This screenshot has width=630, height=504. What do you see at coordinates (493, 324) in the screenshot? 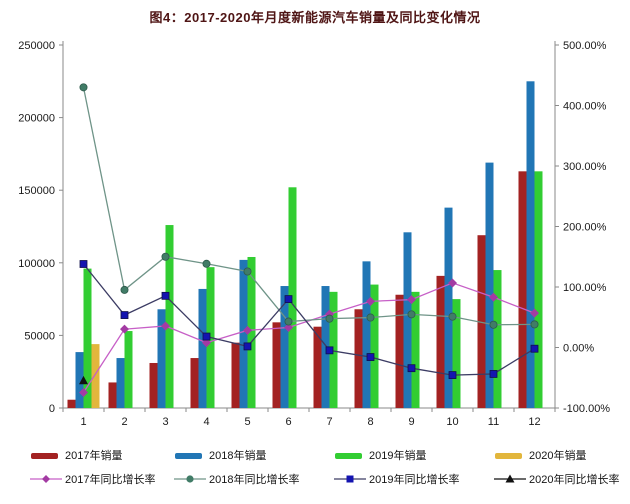
I see `marker-2018-m11` at bounding box center [493, 324].